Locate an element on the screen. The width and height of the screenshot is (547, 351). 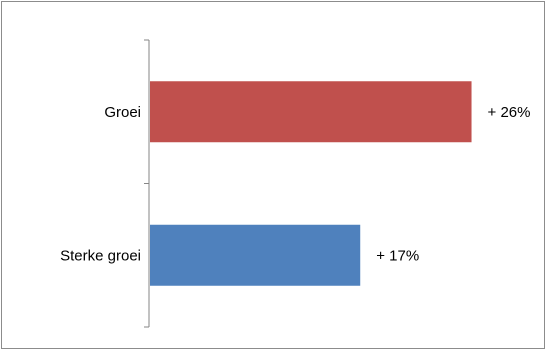
data-label-1: + 17% is located at coordinates (397, 255).